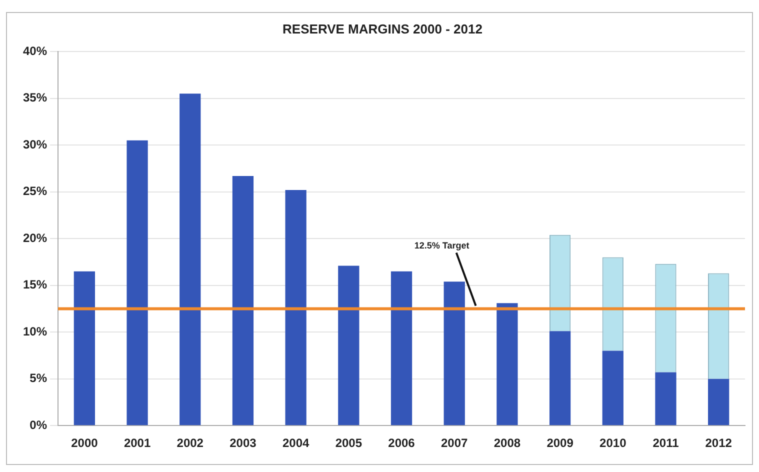  Describe the element at coordinates (35, 97) in the screenshot. I see `y-tick-label: 35%` at that location.